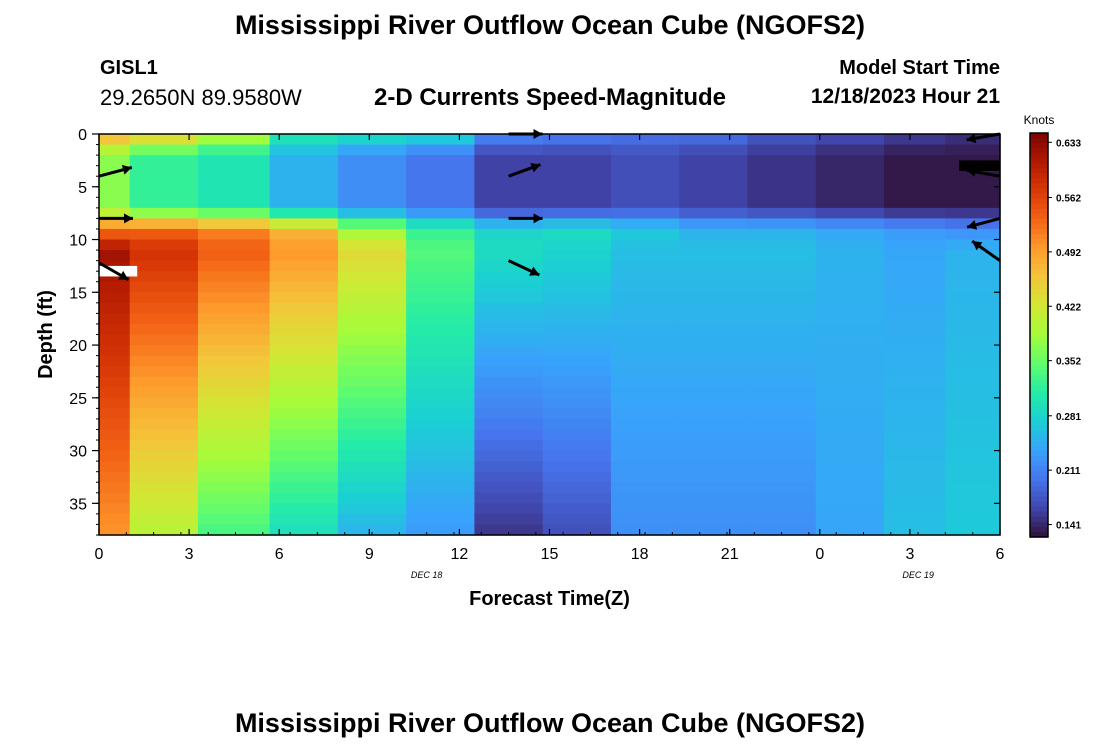  I want to click on colorbar-tick-label: 0.281, so click(1068, 417).